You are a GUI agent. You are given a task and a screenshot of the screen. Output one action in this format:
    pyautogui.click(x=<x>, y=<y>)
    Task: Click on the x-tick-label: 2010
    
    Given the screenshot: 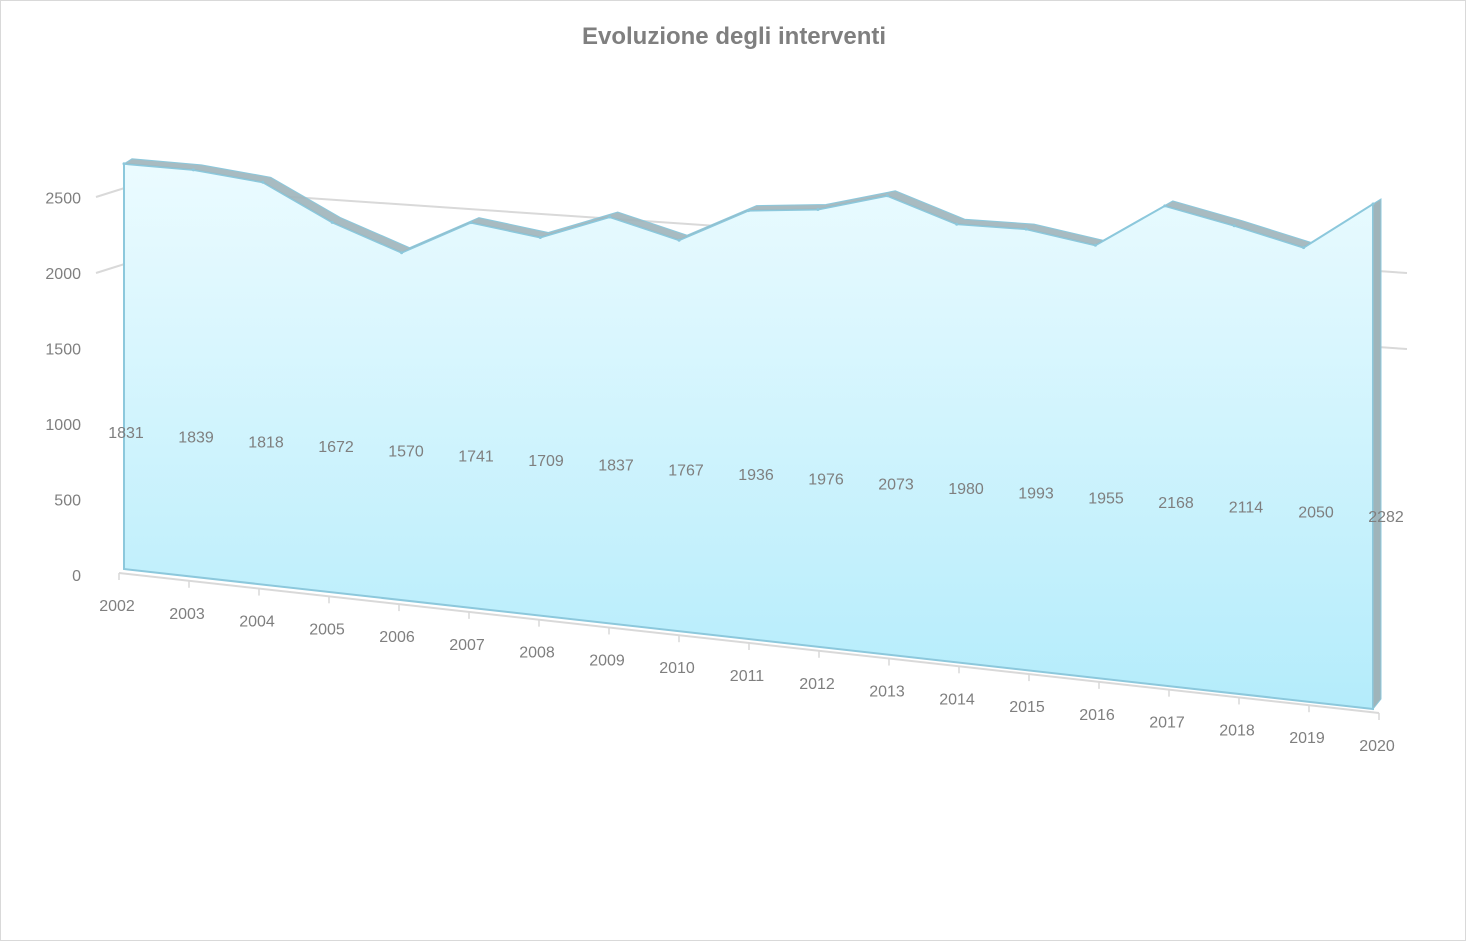 What is the action you would take?
    pyautogui.click(x=677, y=668)
    